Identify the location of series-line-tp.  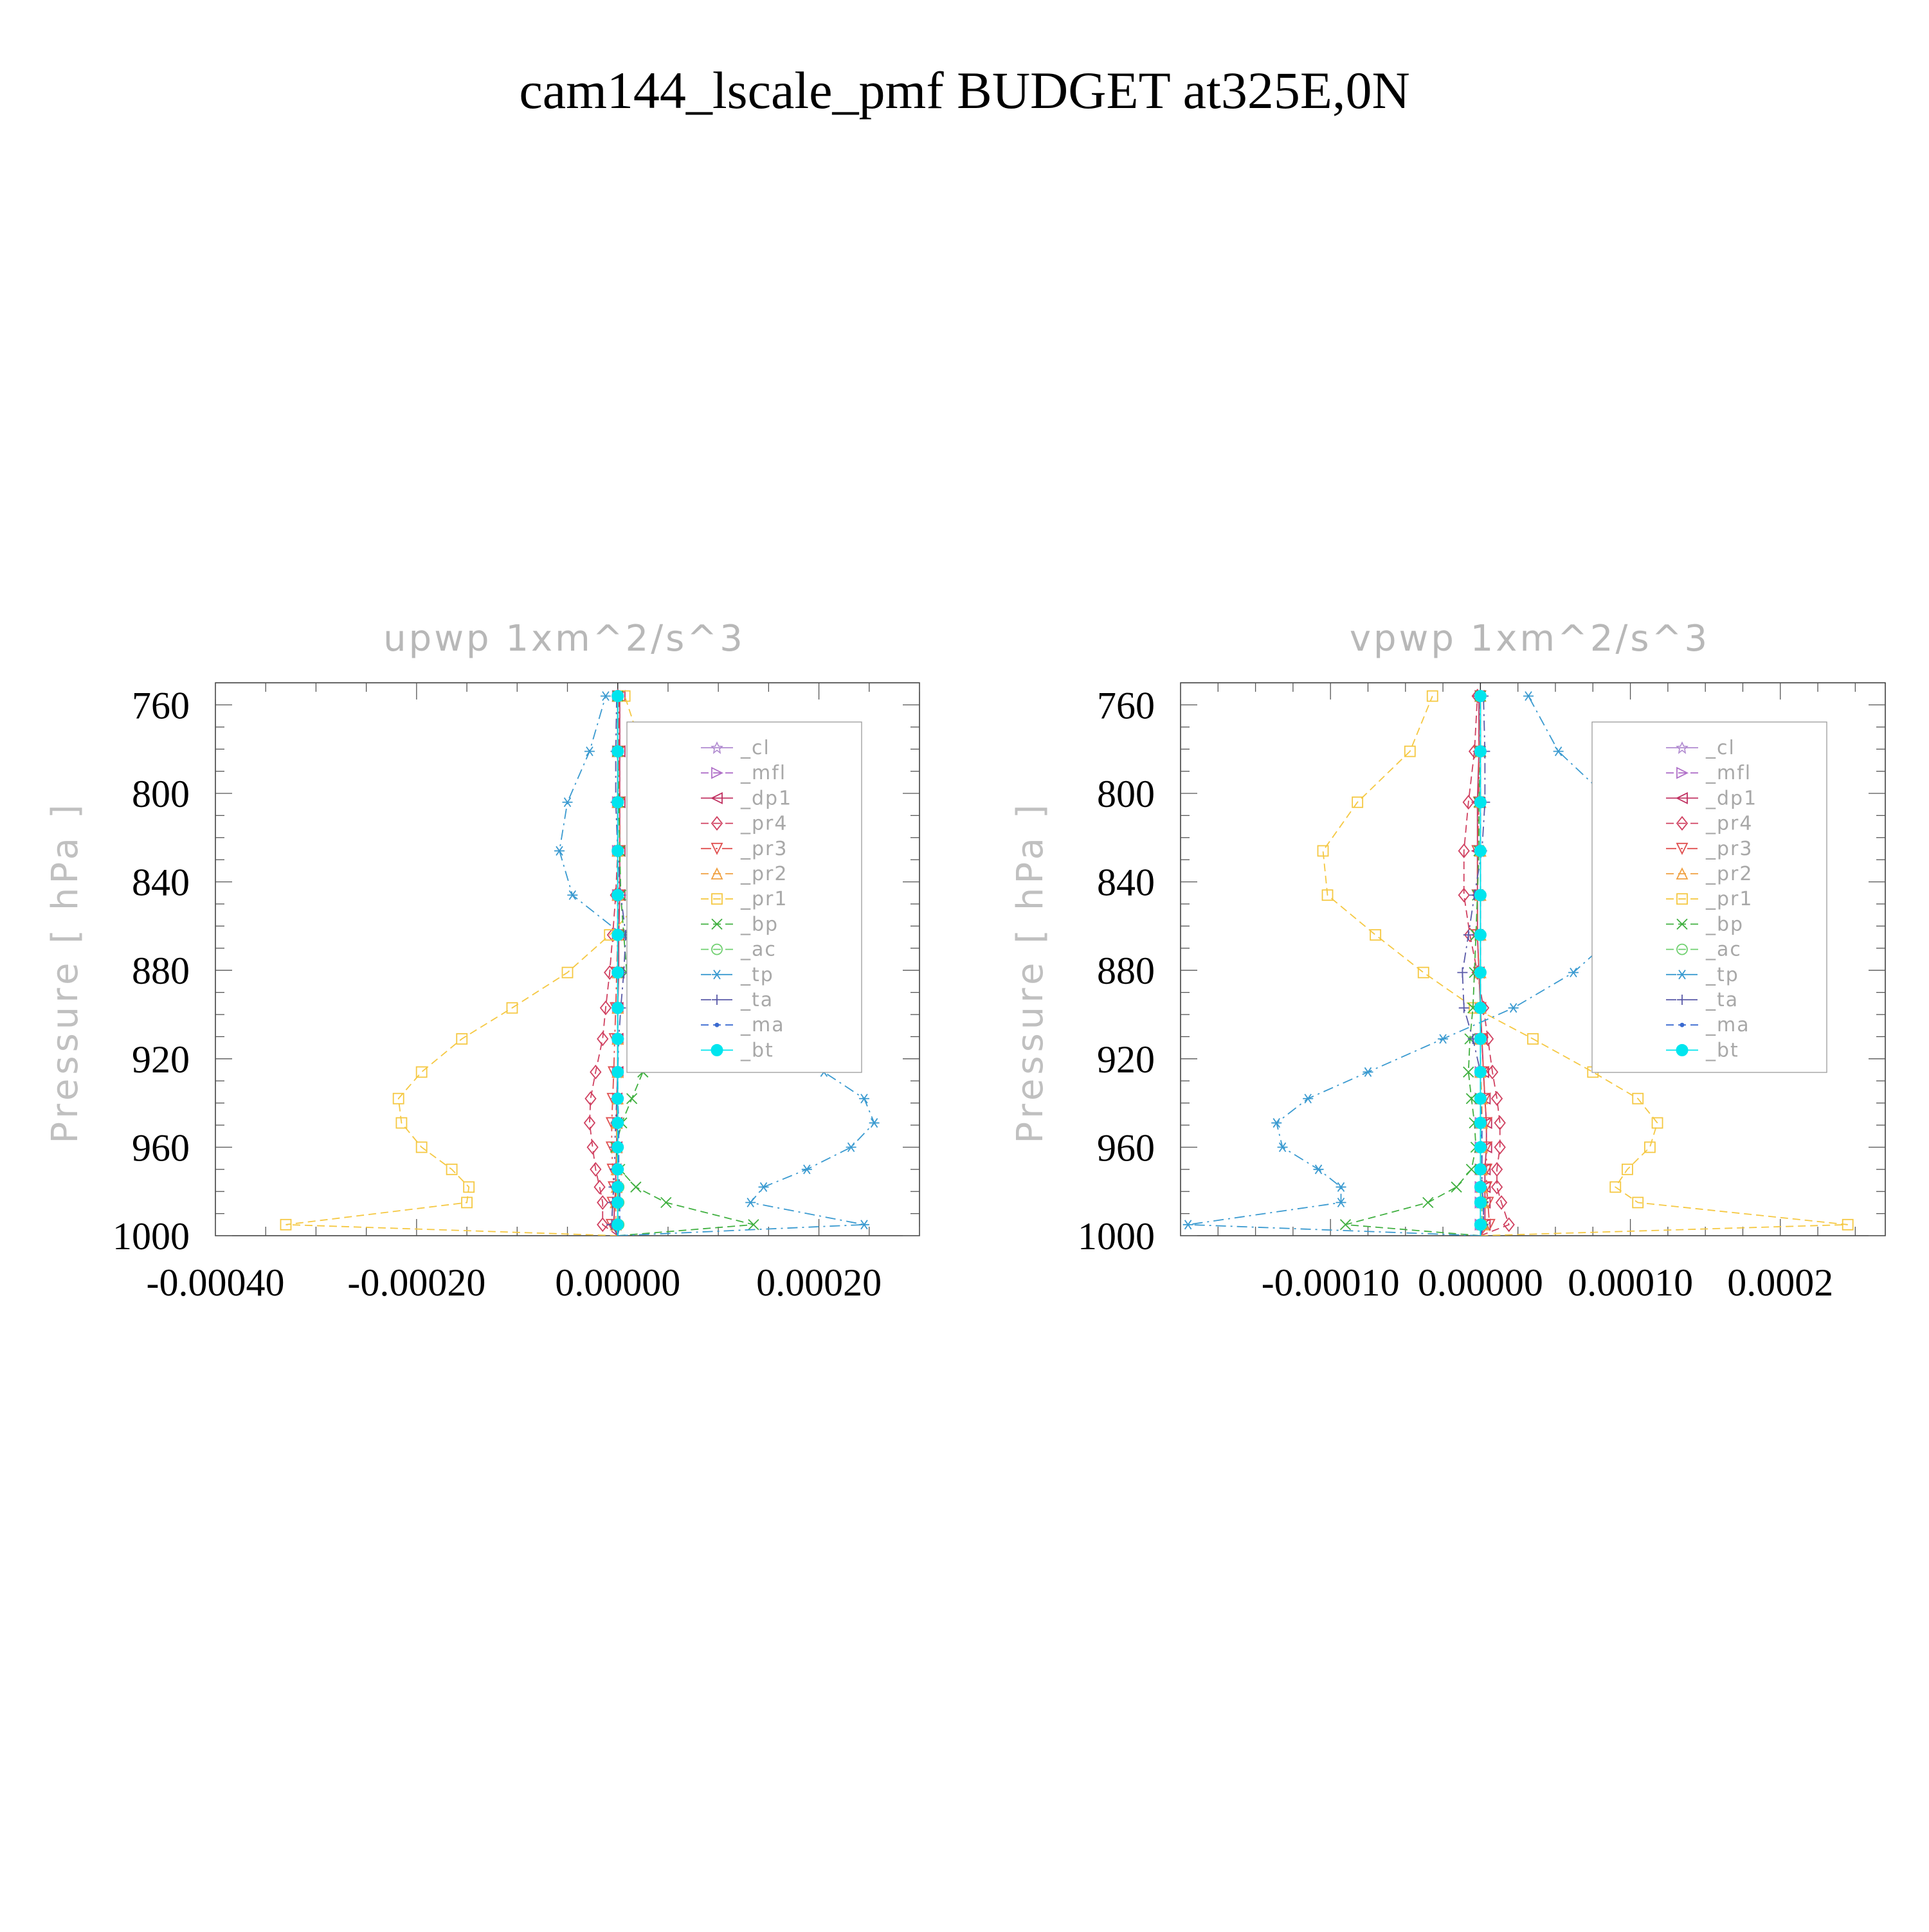
(1421, 966).